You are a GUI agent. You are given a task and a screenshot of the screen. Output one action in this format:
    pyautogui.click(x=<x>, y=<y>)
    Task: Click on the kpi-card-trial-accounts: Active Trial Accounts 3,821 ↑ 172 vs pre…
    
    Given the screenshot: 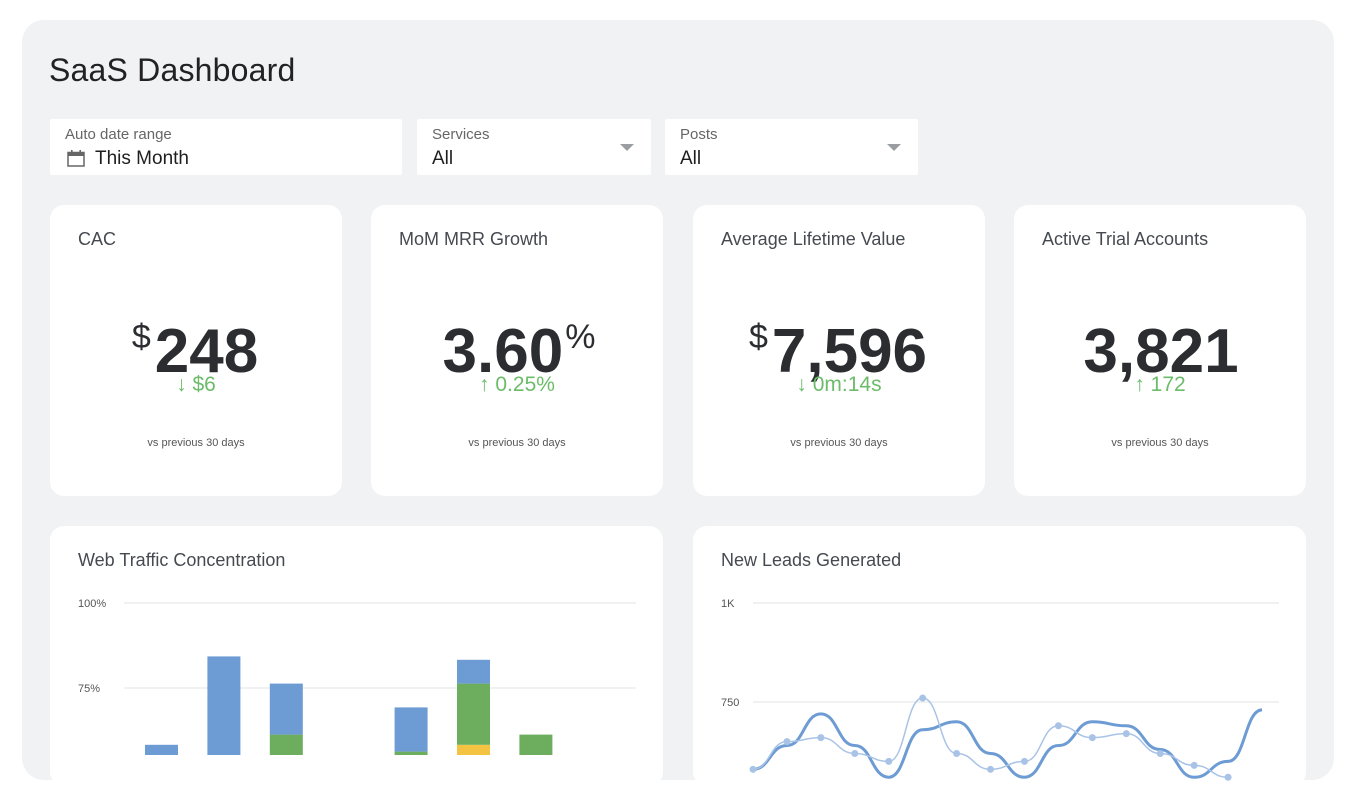 What is the action you would take?
    pyautogui.click(x=1160, y=350)
    